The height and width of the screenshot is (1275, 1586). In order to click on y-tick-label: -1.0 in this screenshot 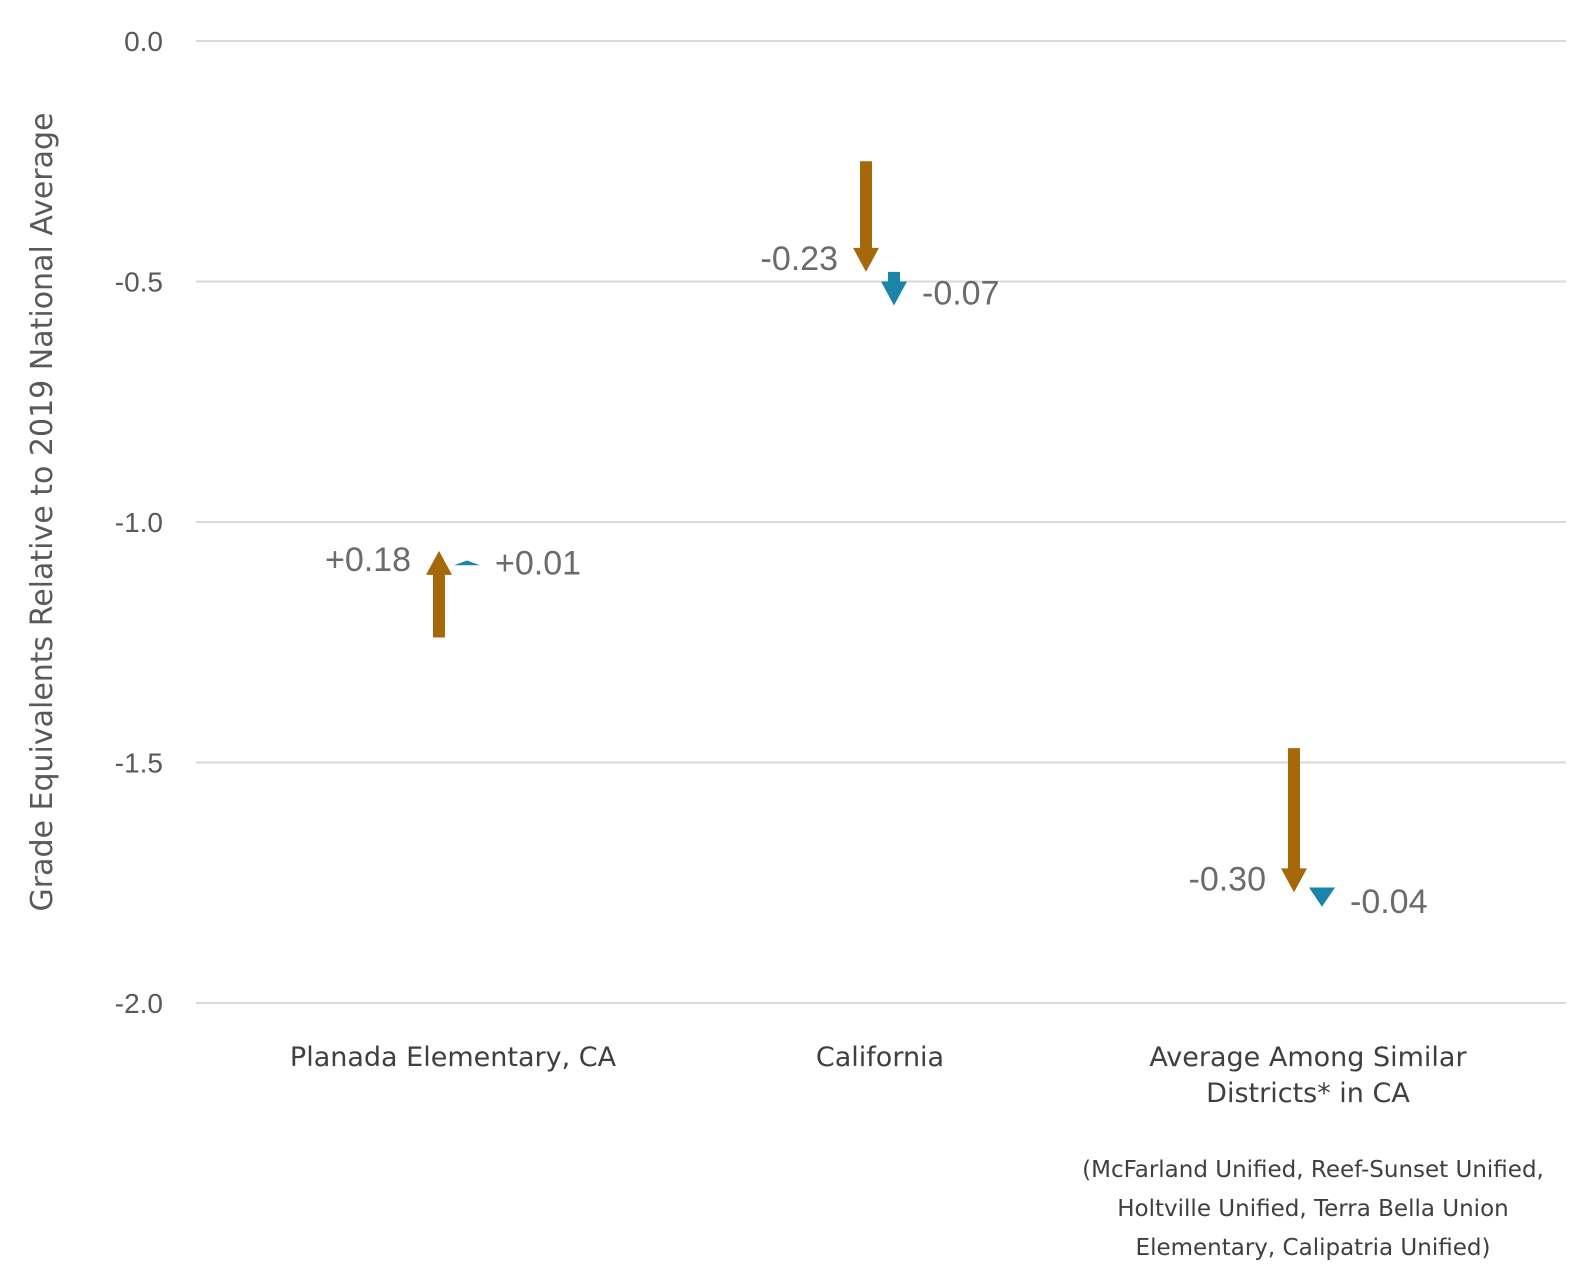, I will do `click(139, 522)`.